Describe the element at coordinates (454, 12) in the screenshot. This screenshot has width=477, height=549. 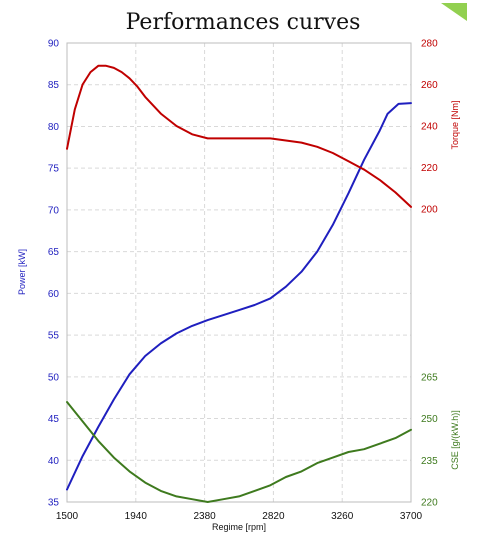
I see `corner-flag-icon` at that location.